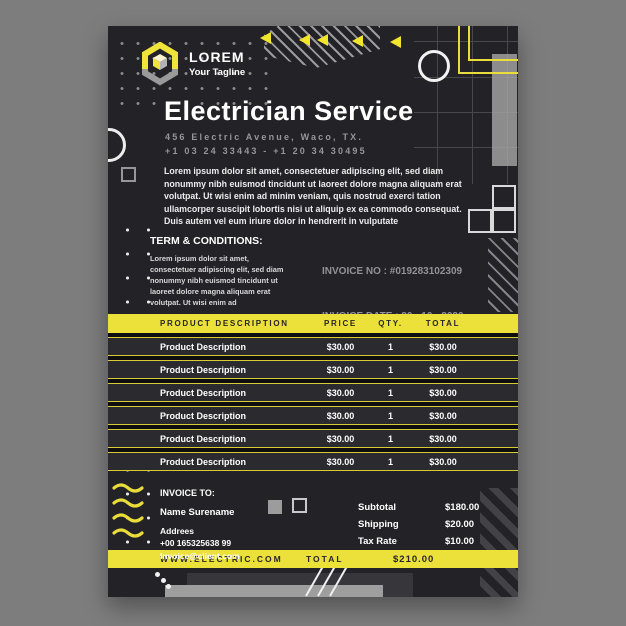 This screenshot has width=626, height=626. Describe the element at coordinates (274, 591) in the screenshot. I see `bottom-light-rect` at that location.